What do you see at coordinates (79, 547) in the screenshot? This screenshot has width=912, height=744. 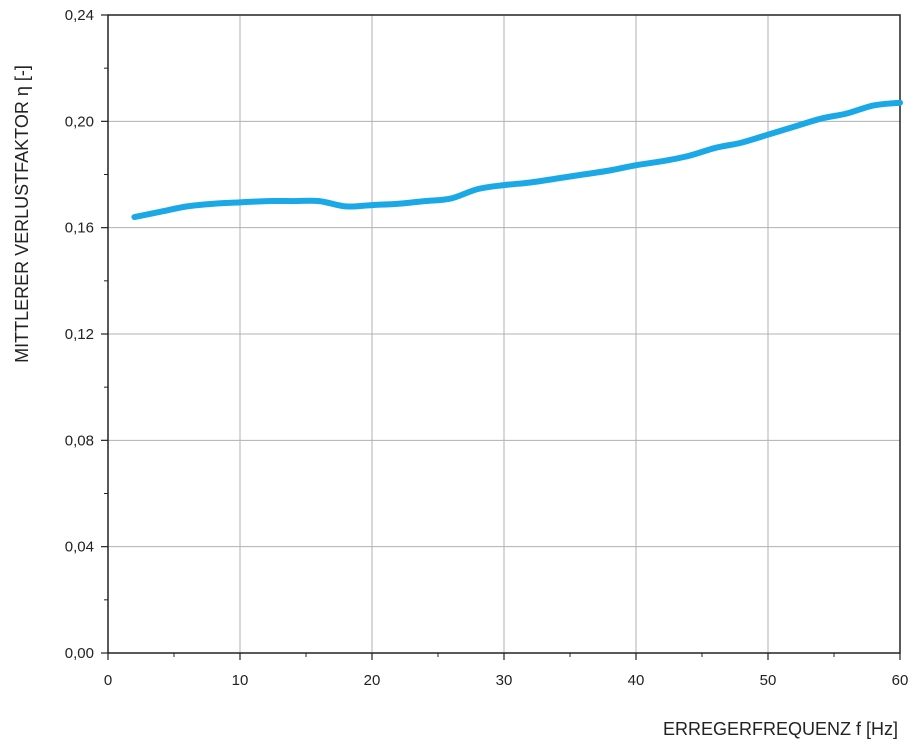 I see `y-tick-label: 0,04` at bounding box center [79, 547].